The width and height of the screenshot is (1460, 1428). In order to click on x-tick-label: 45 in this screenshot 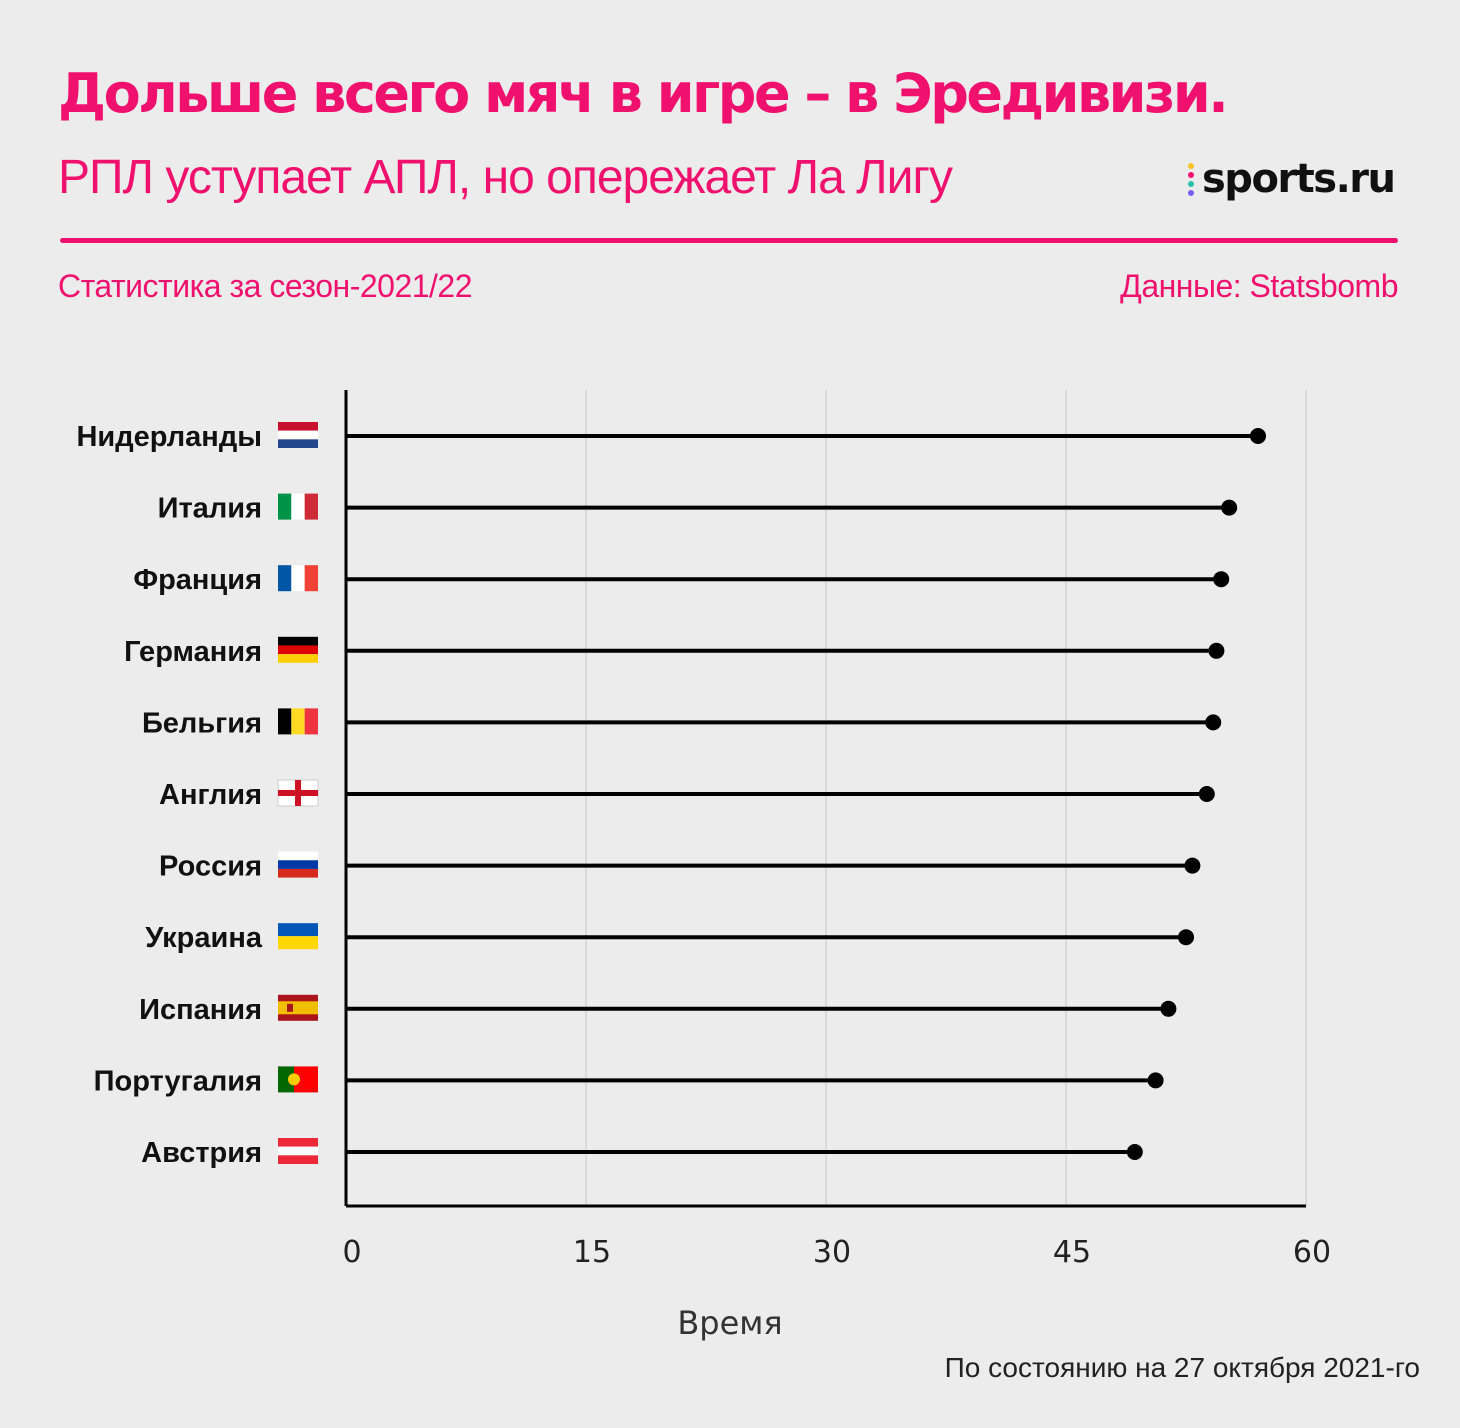, I will do `click(1072, 1252)`.